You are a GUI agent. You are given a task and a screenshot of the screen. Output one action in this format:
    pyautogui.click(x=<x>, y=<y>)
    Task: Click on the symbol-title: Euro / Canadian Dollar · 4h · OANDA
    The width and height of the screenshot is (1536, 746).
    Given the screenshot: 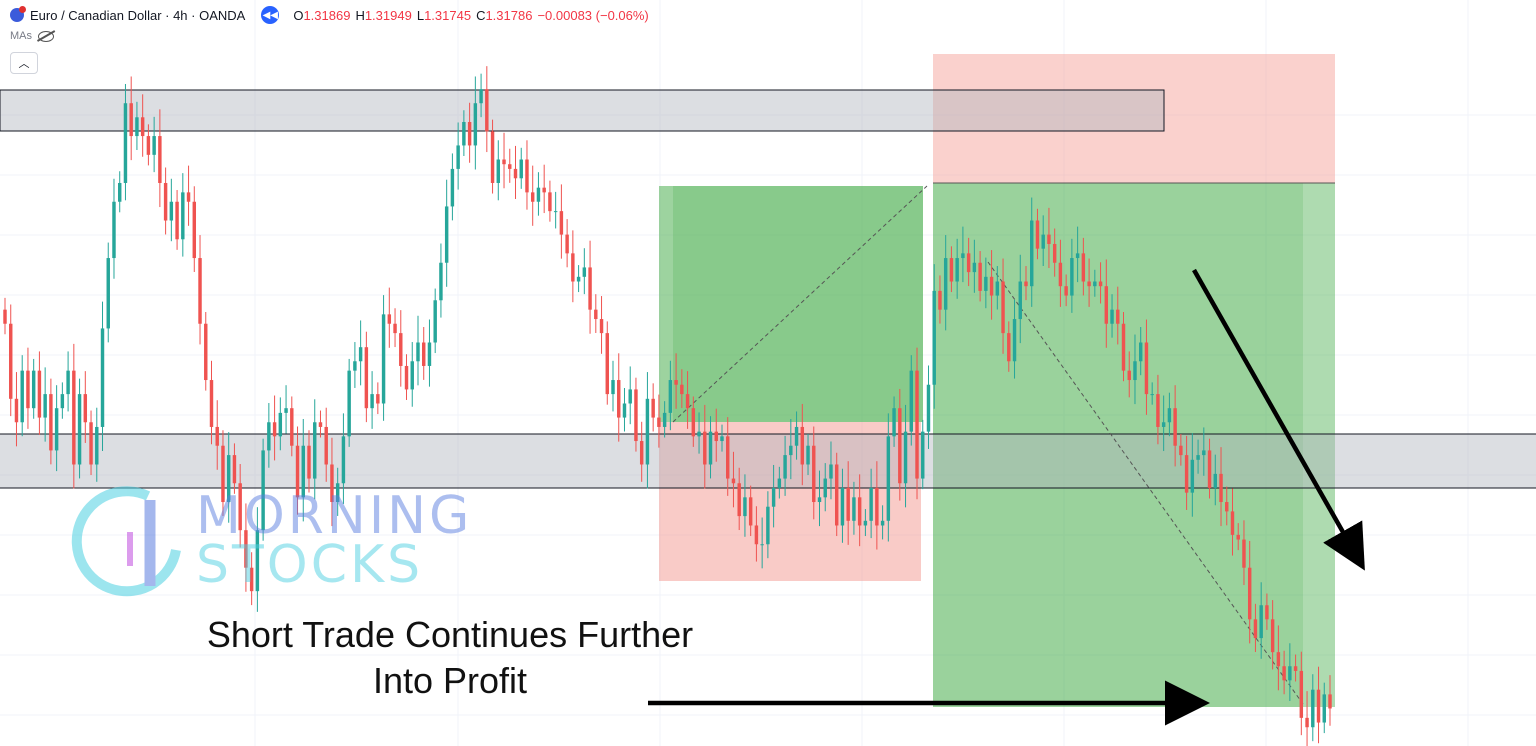 What is the action you would take?
    pyautogui.click(x=138, y=15)
    